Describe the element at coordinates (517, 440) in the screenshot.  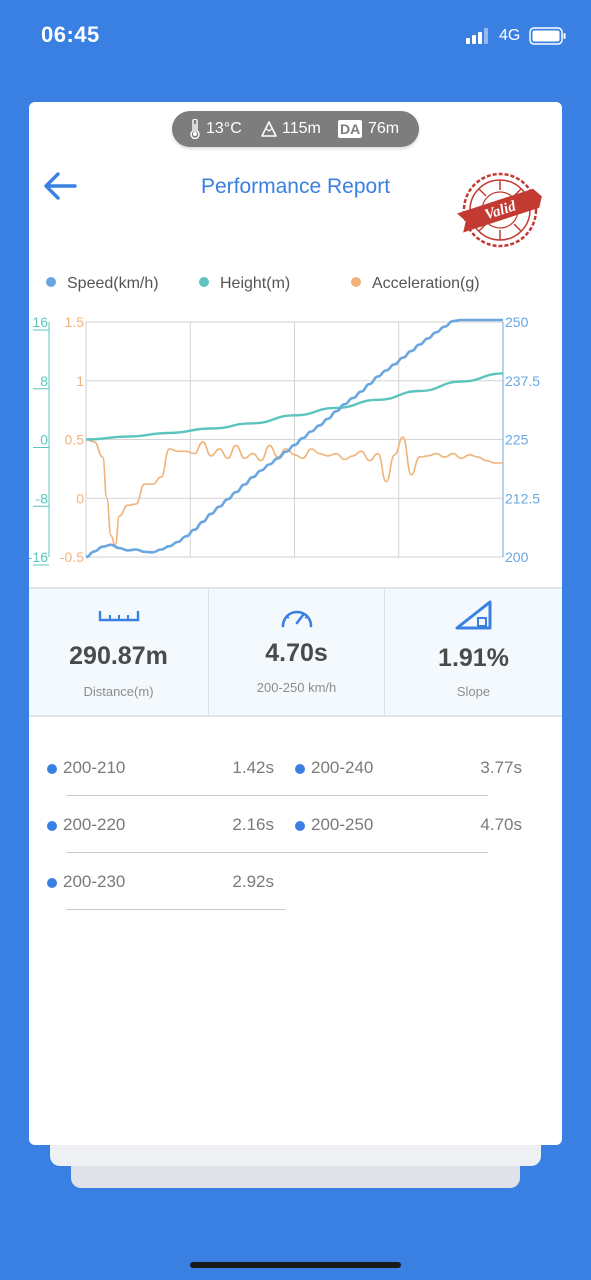
I see `y-axis-tick-speed: 225` at that location.